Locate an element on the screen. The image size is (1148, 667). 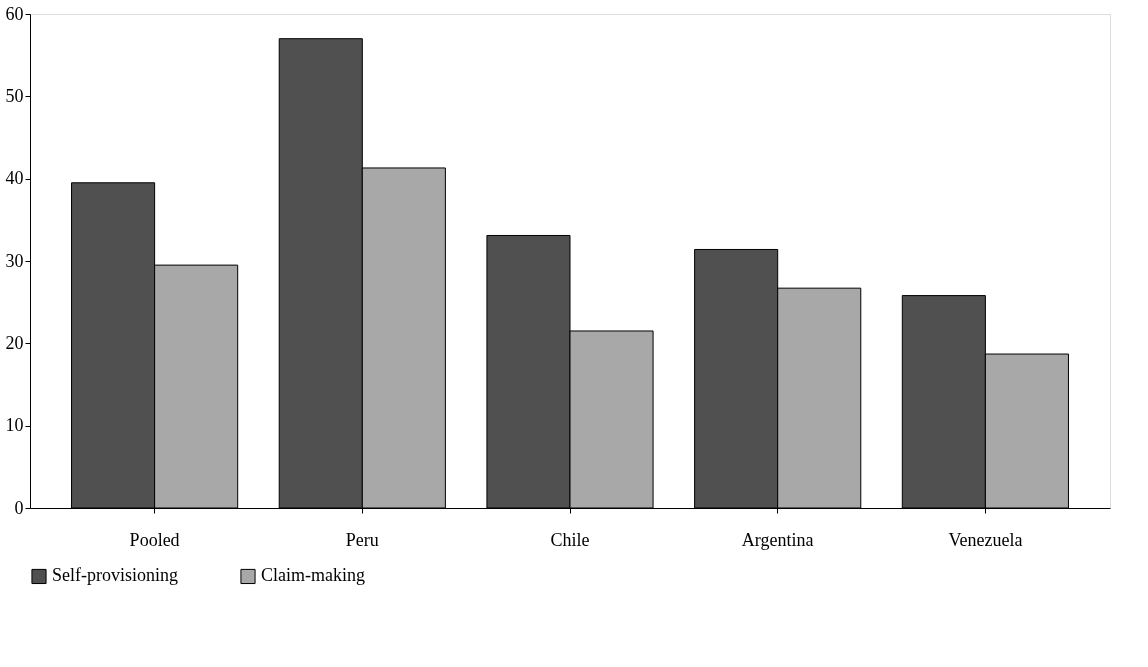
y-tick-label: 50 is located at coordinates (14, 95).